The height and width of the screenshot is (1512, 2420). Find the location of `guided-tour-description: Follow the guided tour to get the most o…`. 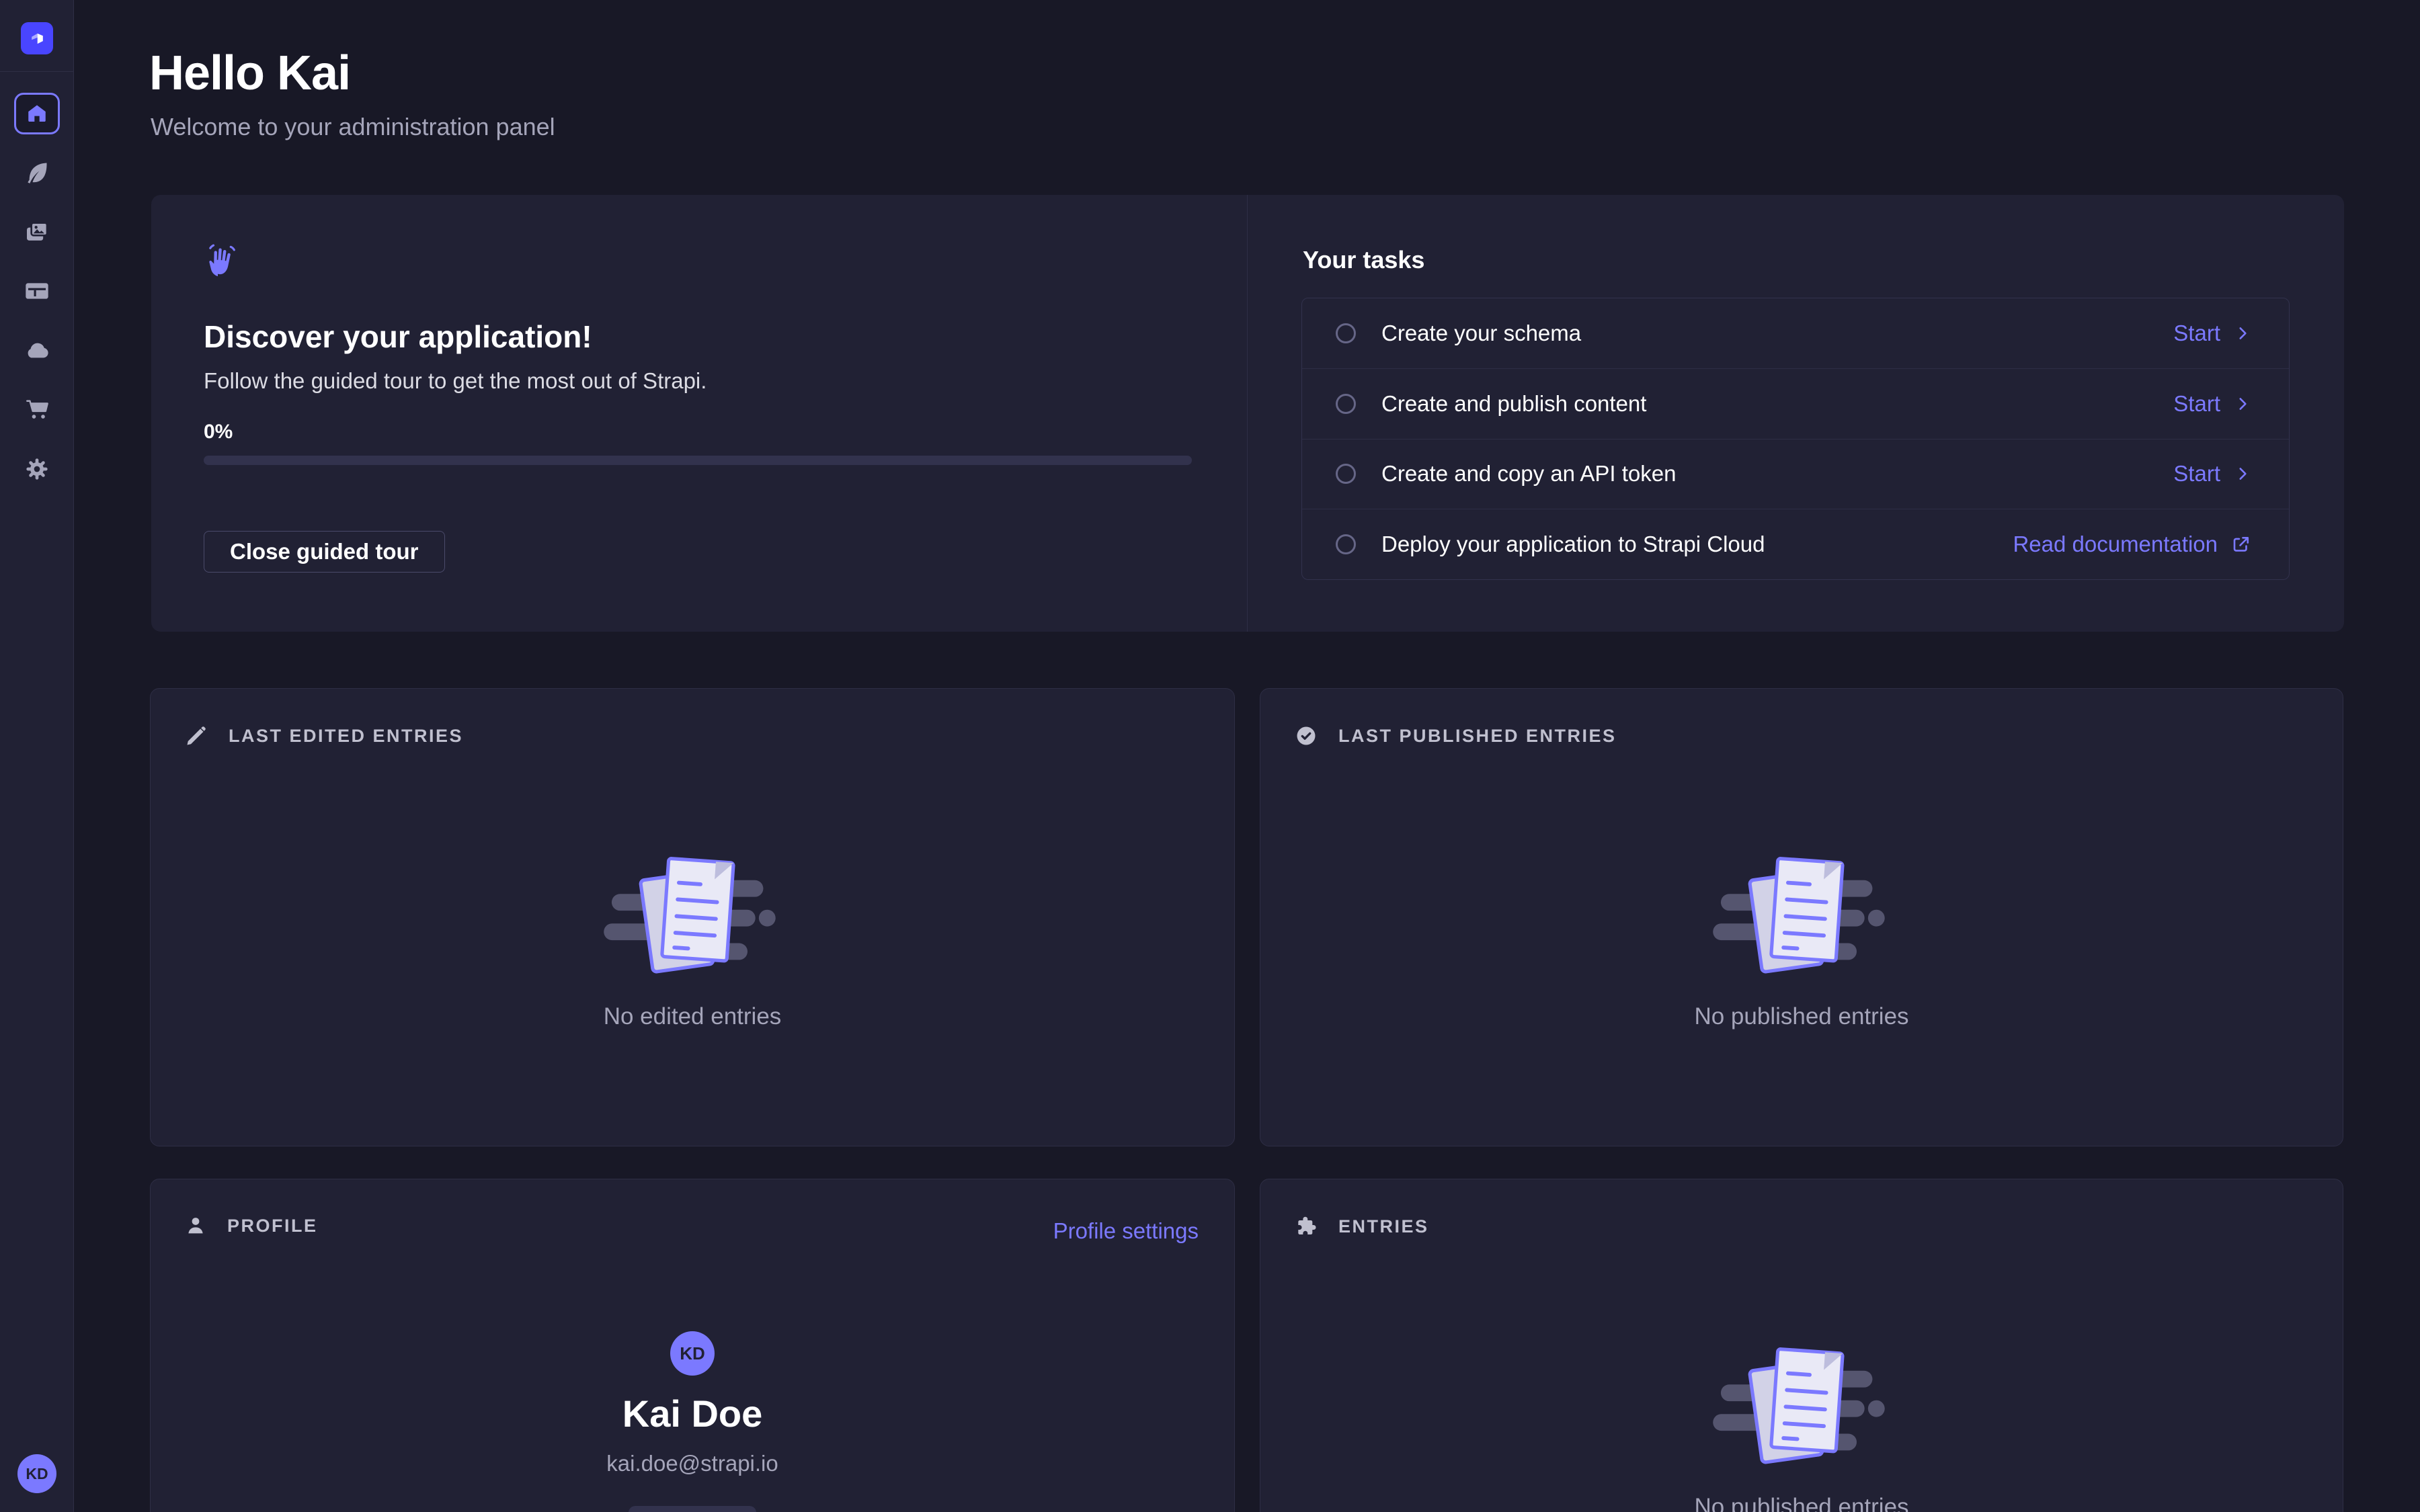

guided-tour-description: Follow the guided tour to get the most o… is located at coordinates (455, 380).